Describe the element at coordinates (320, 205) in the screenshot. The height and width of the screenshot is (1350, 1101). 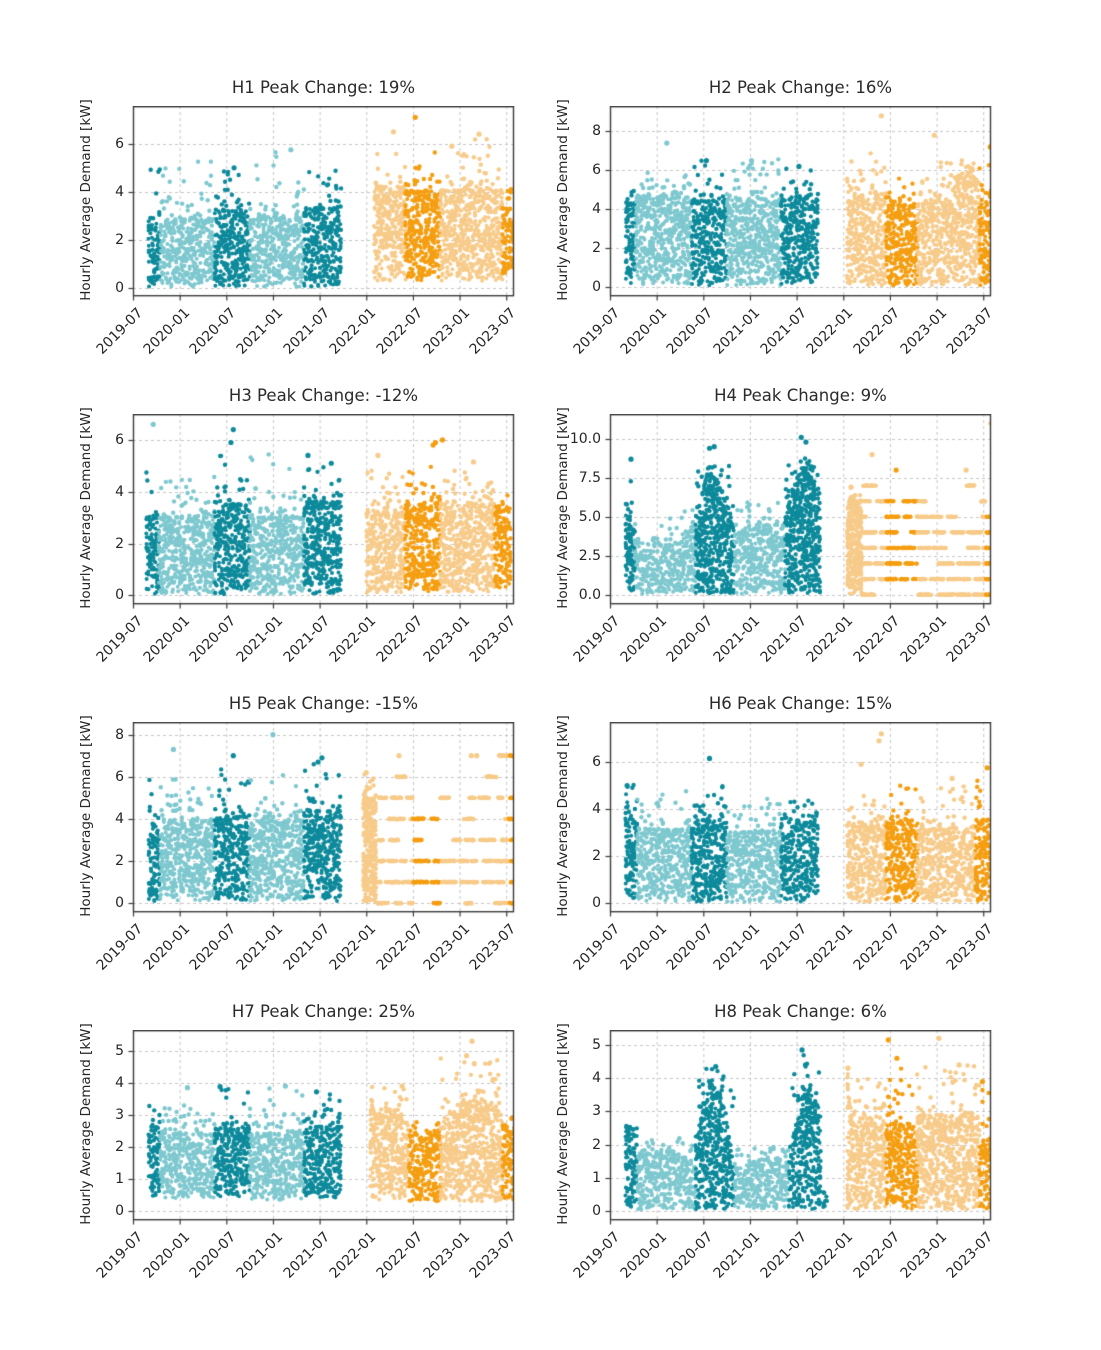
I see `scatter-canvas-H1` at that location.